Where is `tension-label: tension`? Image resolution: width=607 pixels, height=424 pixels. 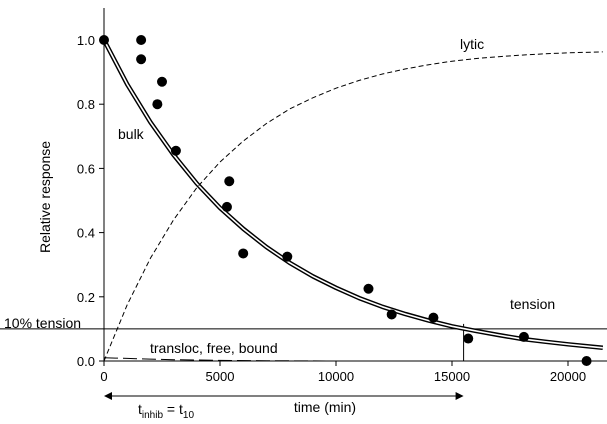
tension-label: tension is located at coordinates (532, 304).